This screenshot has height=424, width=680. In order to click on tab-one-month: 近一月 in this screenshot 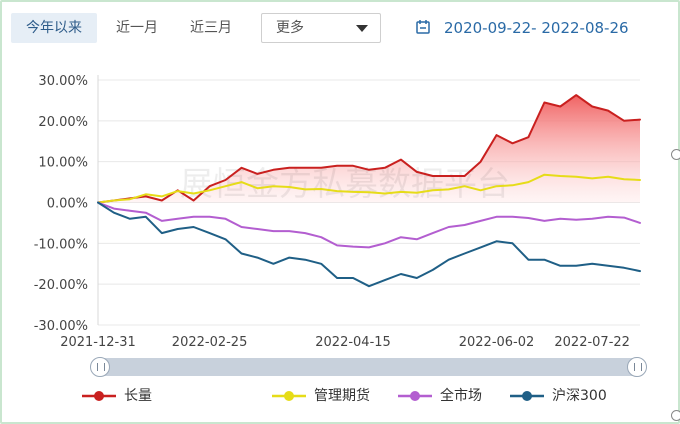, I will do `click(137, 28)`.